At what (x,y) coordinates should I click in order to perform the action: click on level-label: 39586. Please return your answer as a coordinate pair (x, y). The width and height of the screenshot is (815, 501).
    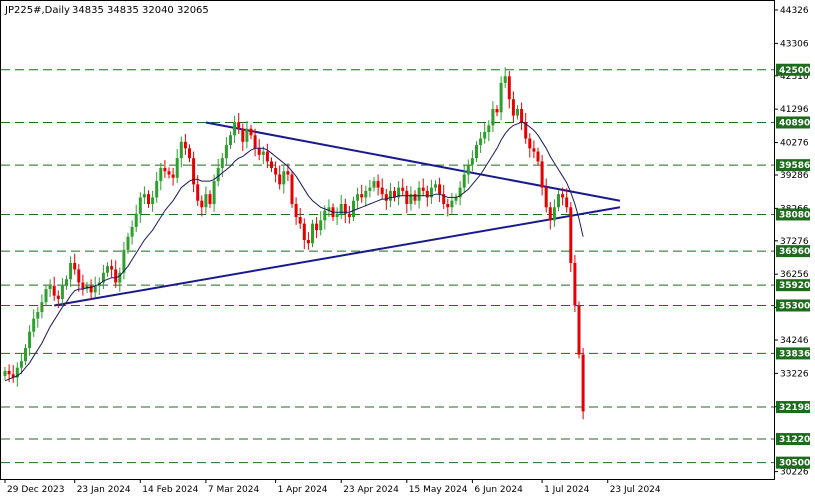
    Looking at the image, I should click on (794, 166).